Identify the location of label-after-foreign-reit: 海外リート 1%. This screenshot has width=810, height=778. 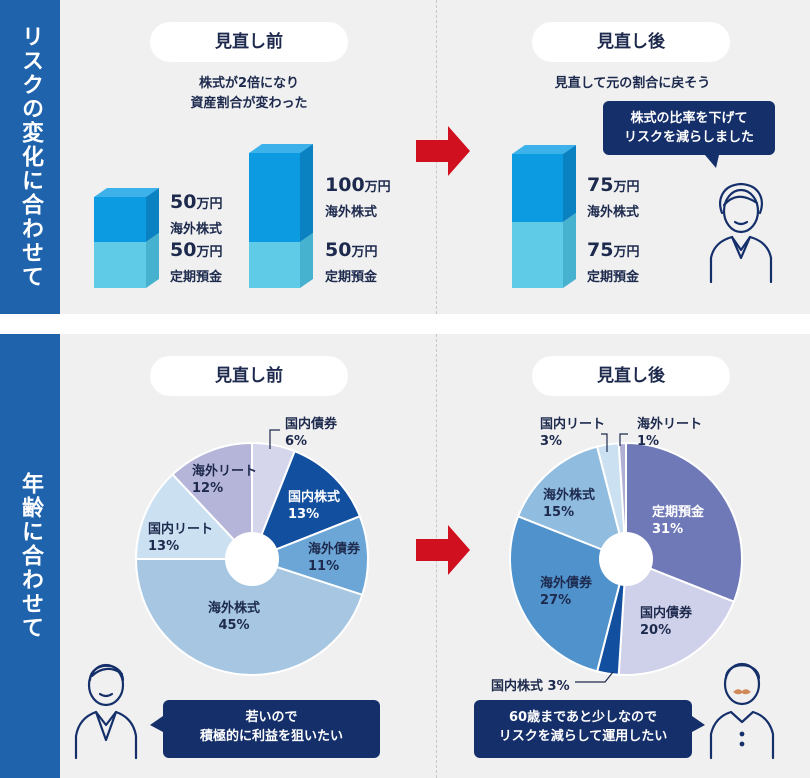
(670, 433).